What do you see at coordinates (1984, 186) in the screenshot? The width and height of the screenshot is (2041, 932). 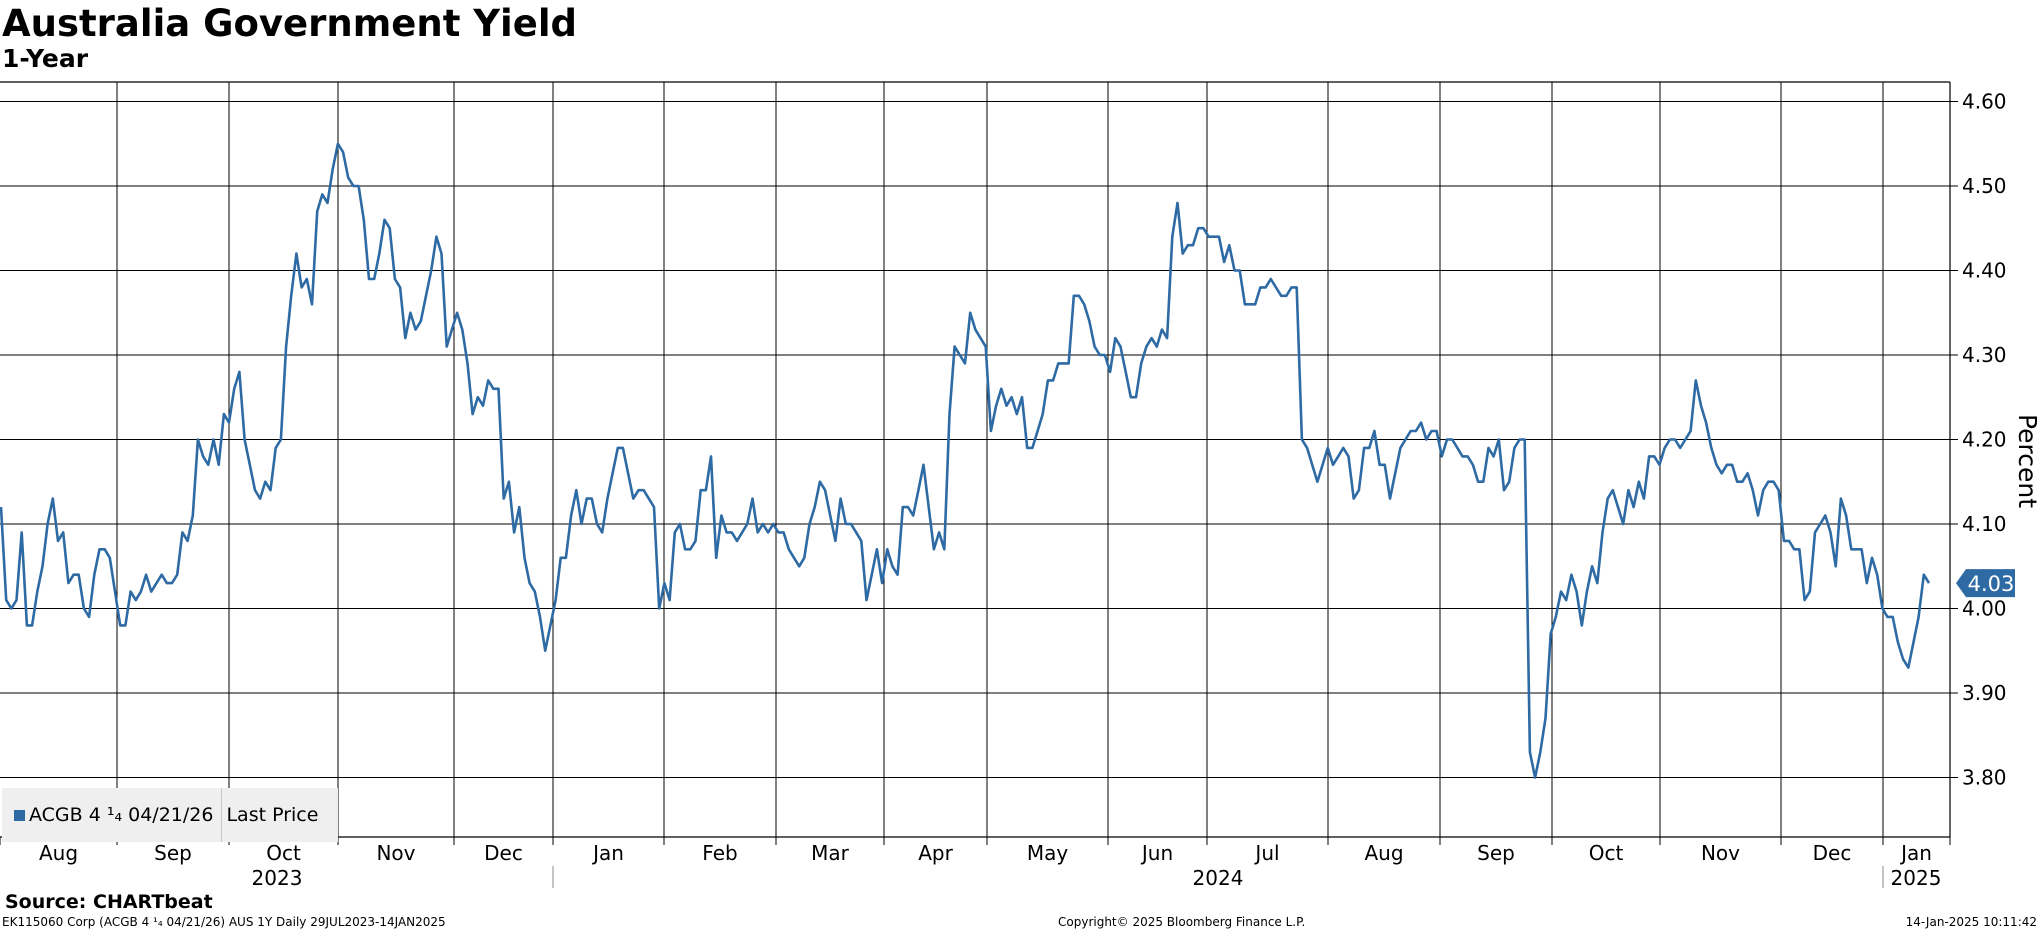 I see `y-tick-label: 4.50` at bounding box center [1984, 186].